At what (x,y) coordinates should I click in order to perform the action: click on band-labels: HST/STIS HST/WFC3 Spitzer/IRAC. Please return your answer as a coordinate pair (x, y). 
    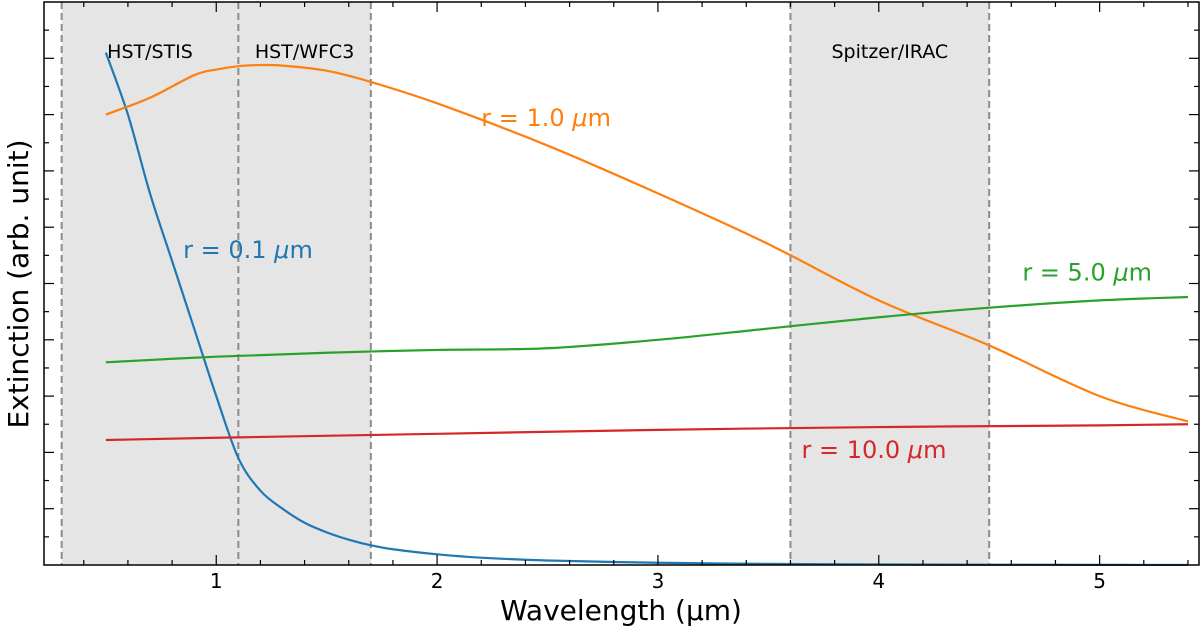
    Looking at the image, I should click on (527, 52).